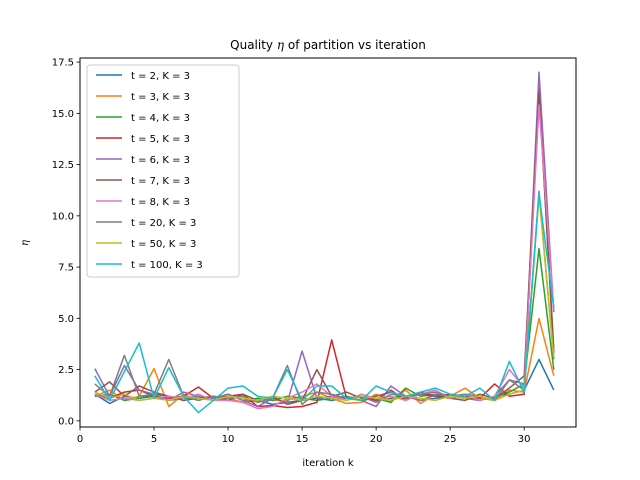  Describe the element at coordinates (281, 45) in the screenshot. I see `chart-title-symbol: η` at that location.